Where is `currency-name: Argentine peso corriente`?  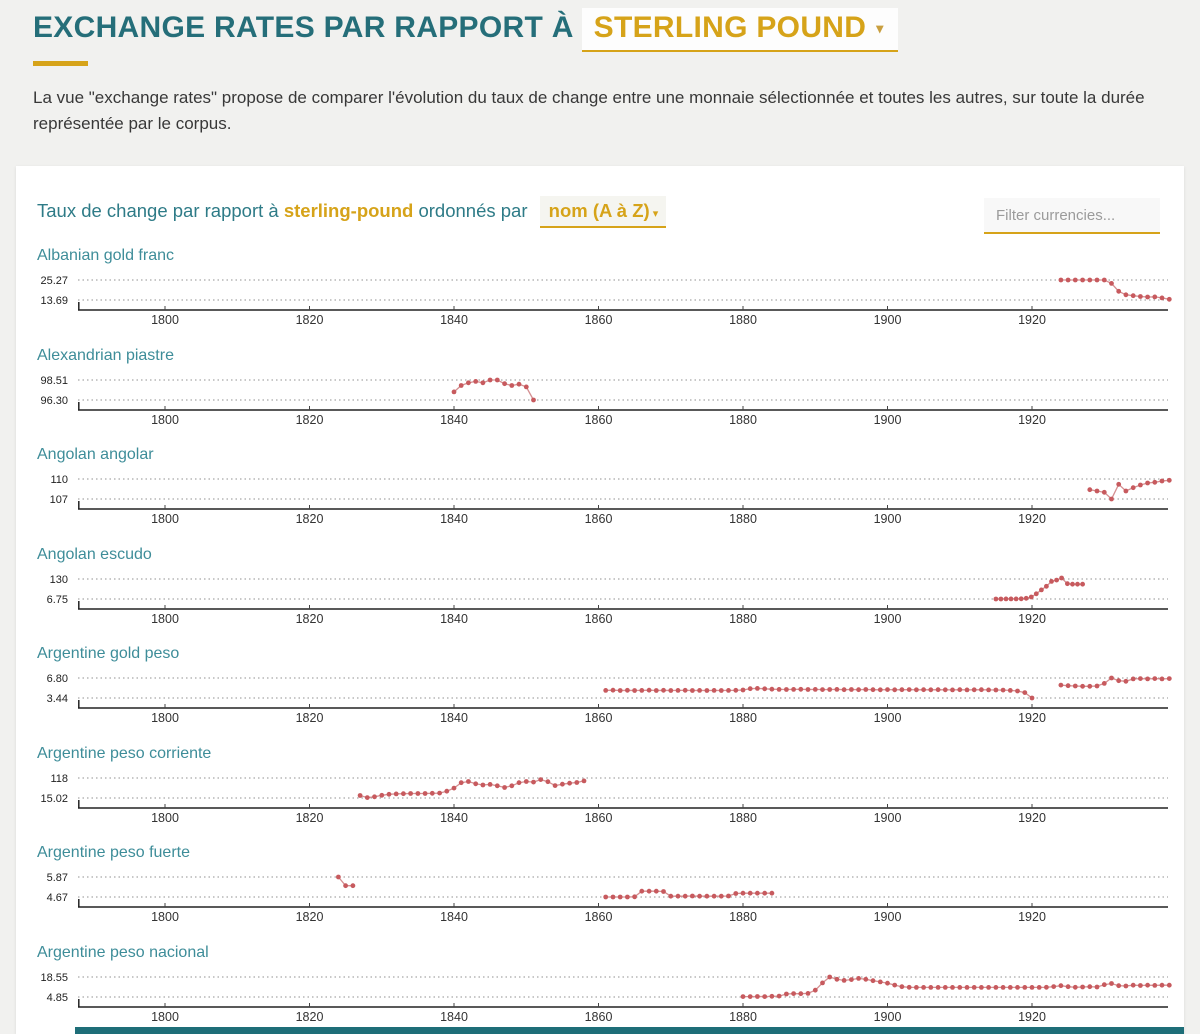
currency-name: Argentine peso corriente is located at coordinates (124, 753).